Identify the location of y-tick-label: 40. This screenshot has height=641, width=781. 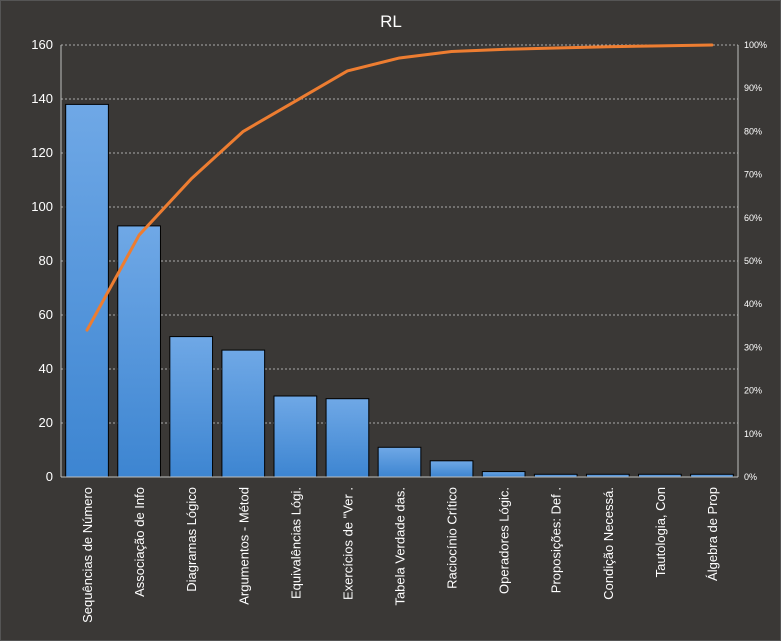
(46, 368).